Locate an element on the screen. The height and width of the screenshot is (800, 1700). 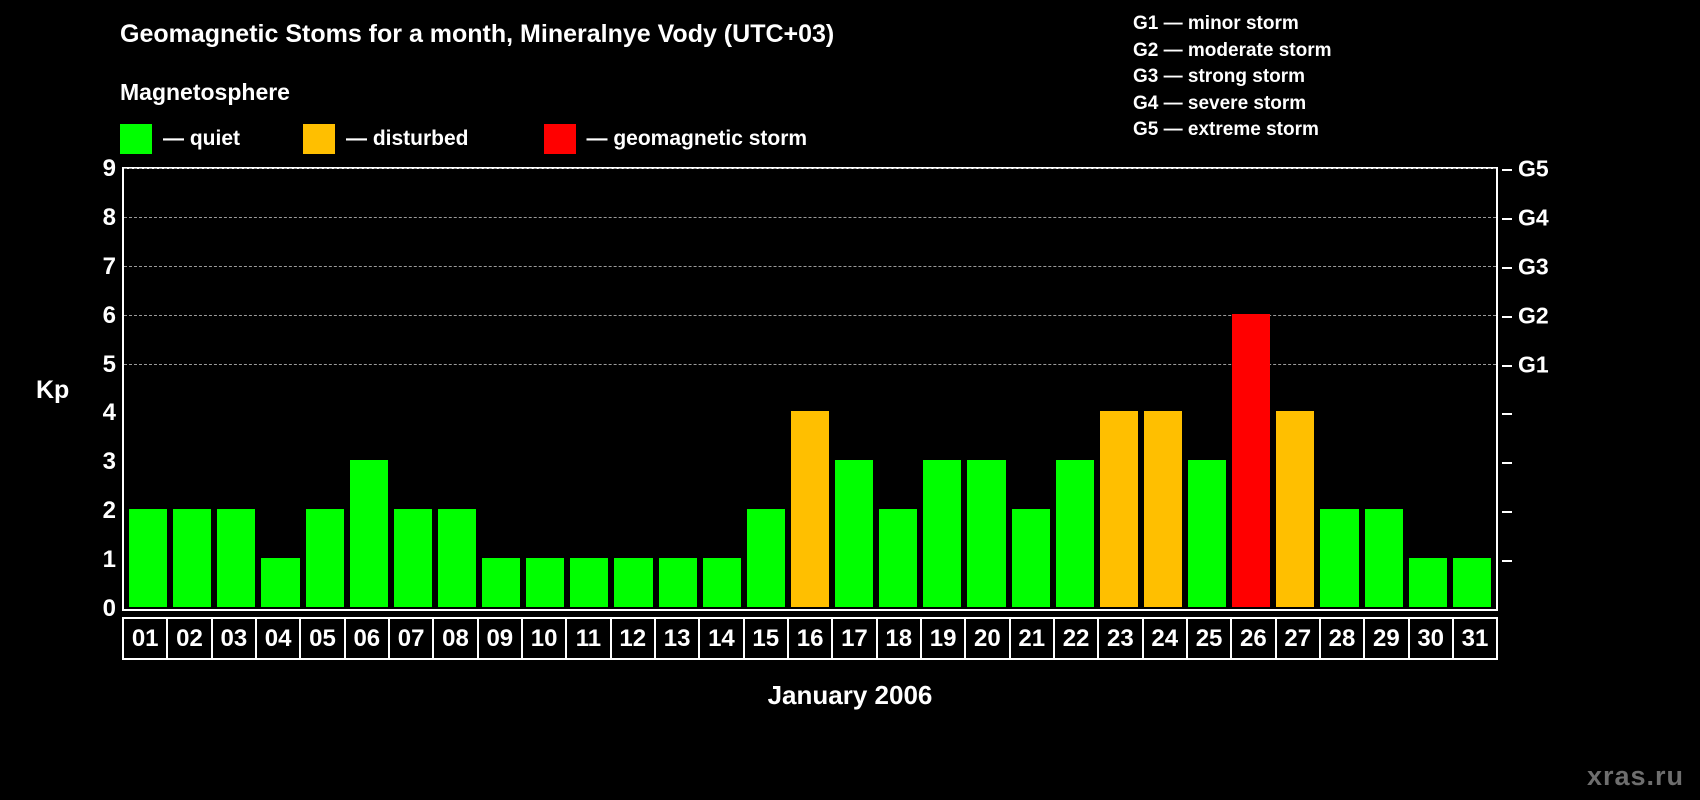
day-label-15: 15 is located at coordinates (767, 638).